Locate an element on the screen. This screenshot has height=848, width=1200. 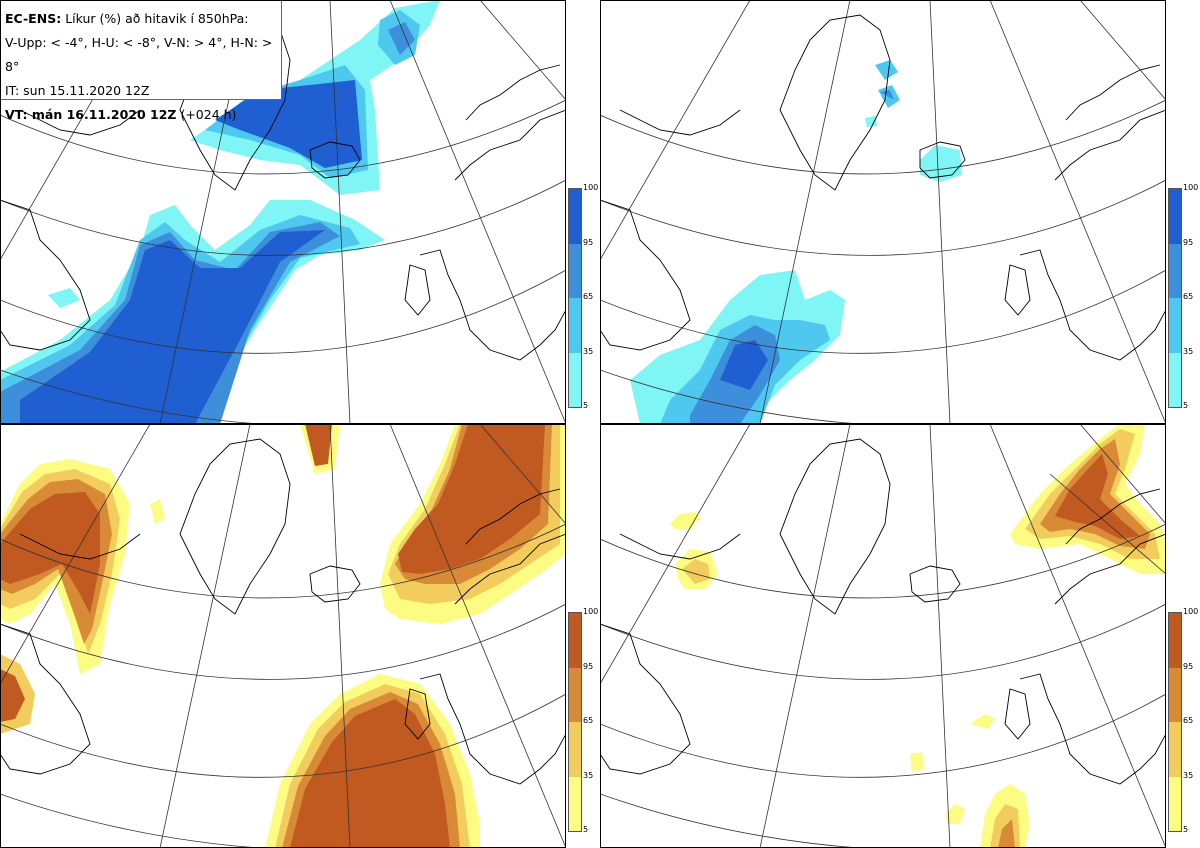
variable-label: Líkur (%) að hitavik í 850hPa: is located at coordinates (157, 18).